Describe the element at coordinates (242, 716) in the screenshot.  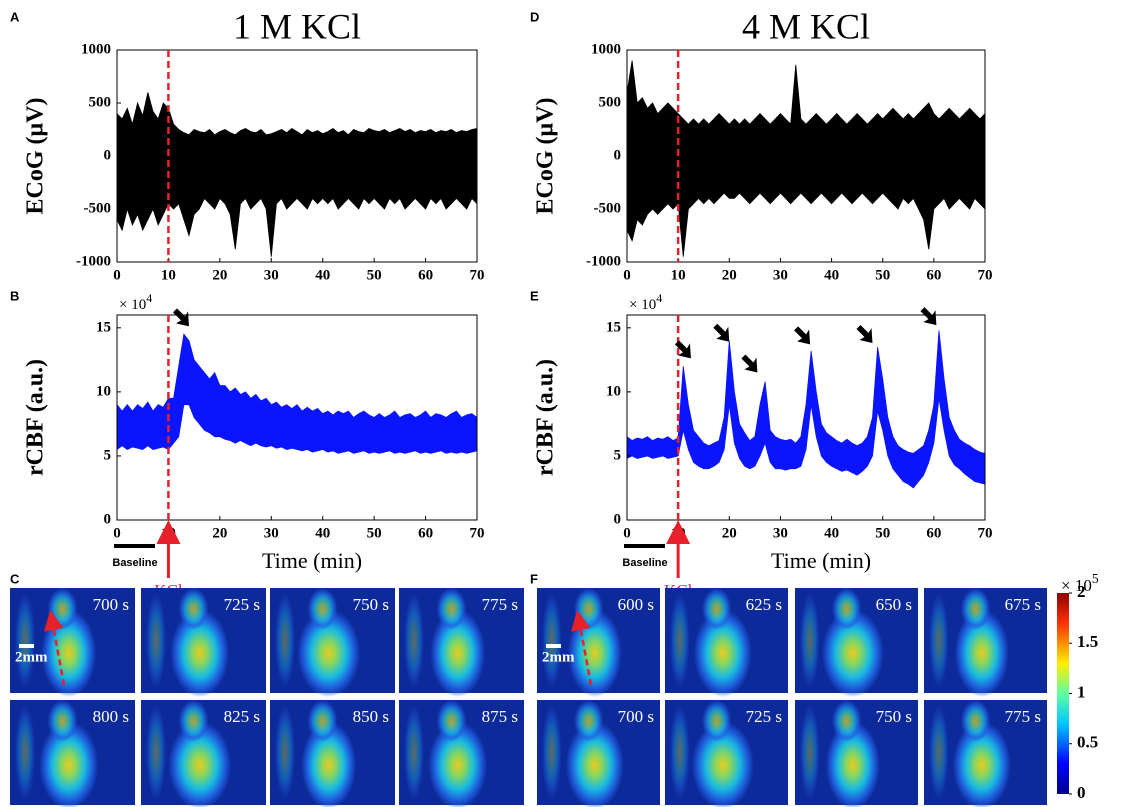
I see `time-label: 825 s` at that location.